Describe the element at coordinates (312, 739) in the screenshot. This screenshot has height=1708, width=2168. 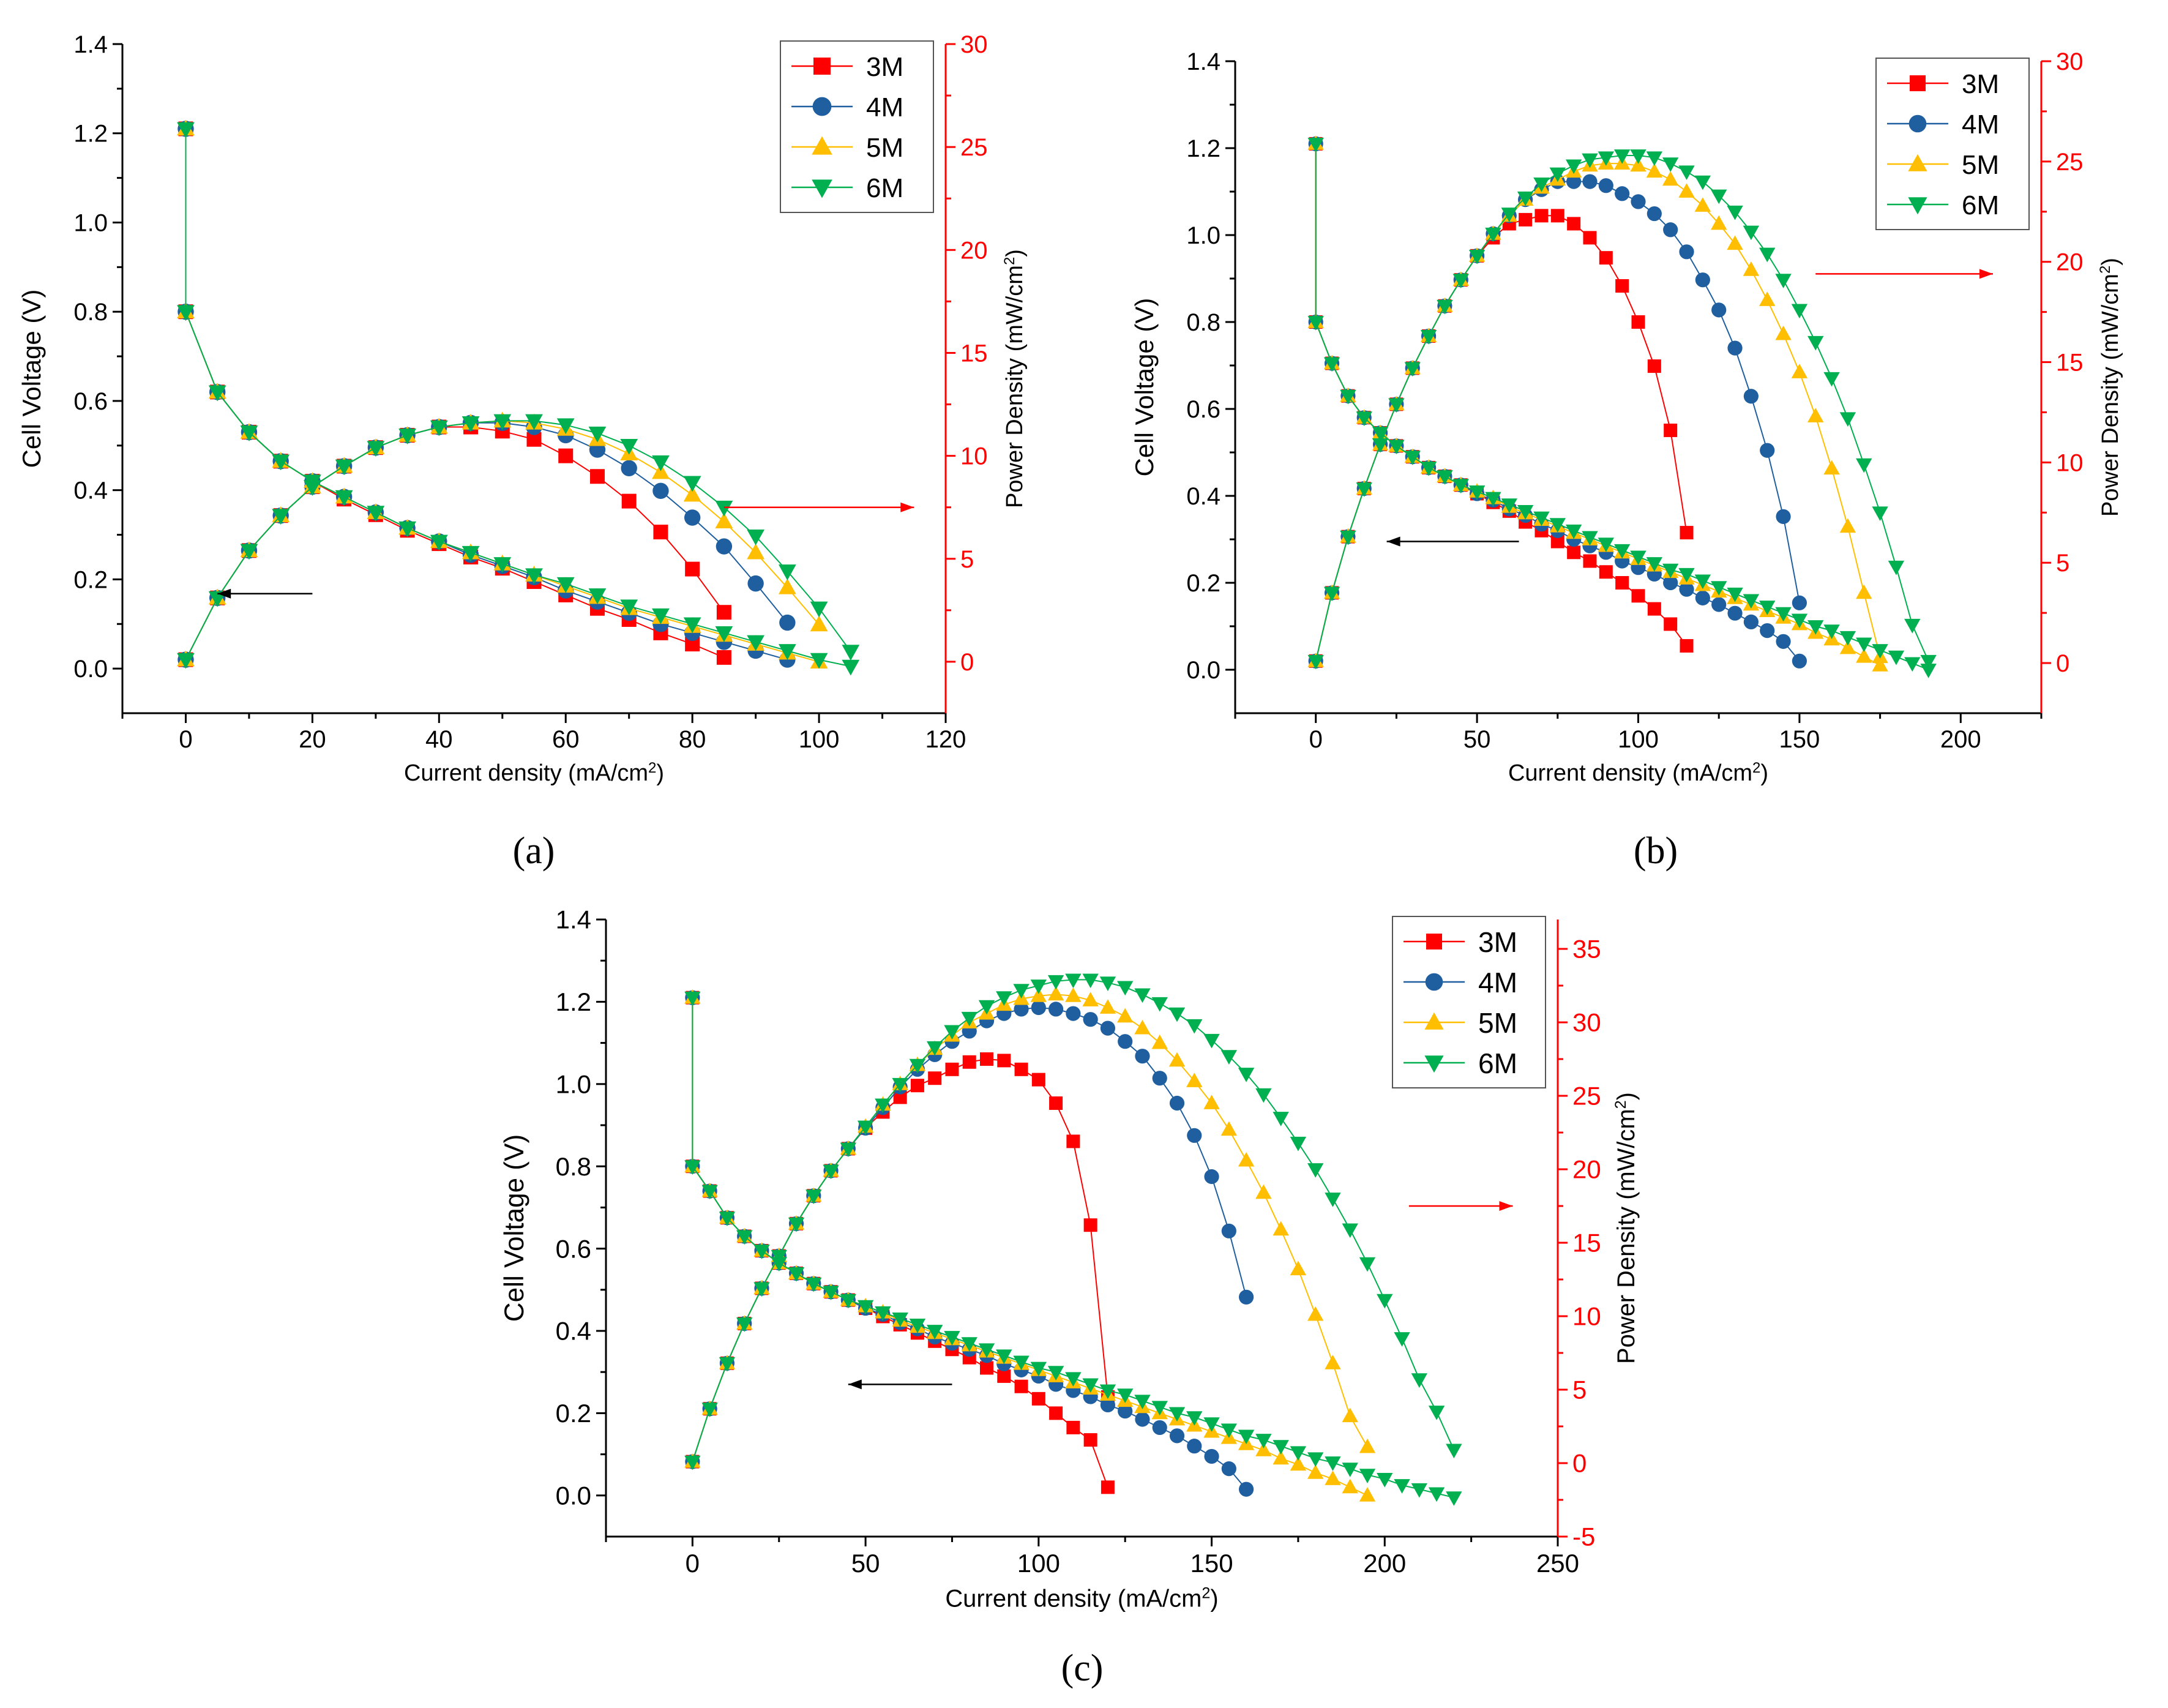
I see `x-tick-label: 20` at that location.